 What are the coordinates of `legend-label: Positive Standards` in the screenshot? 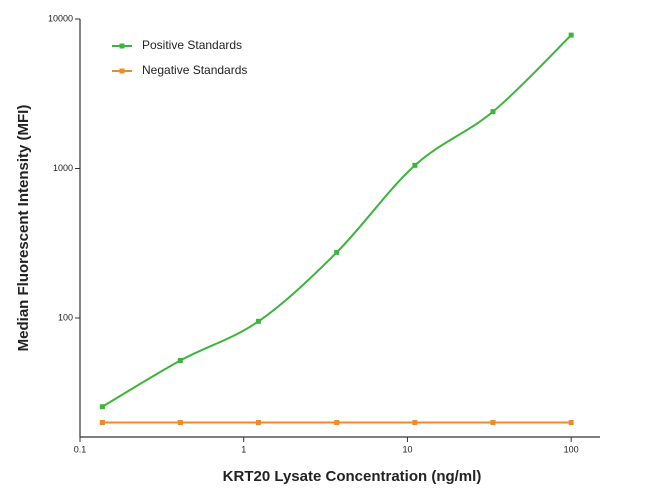 It's located at (192, 45).